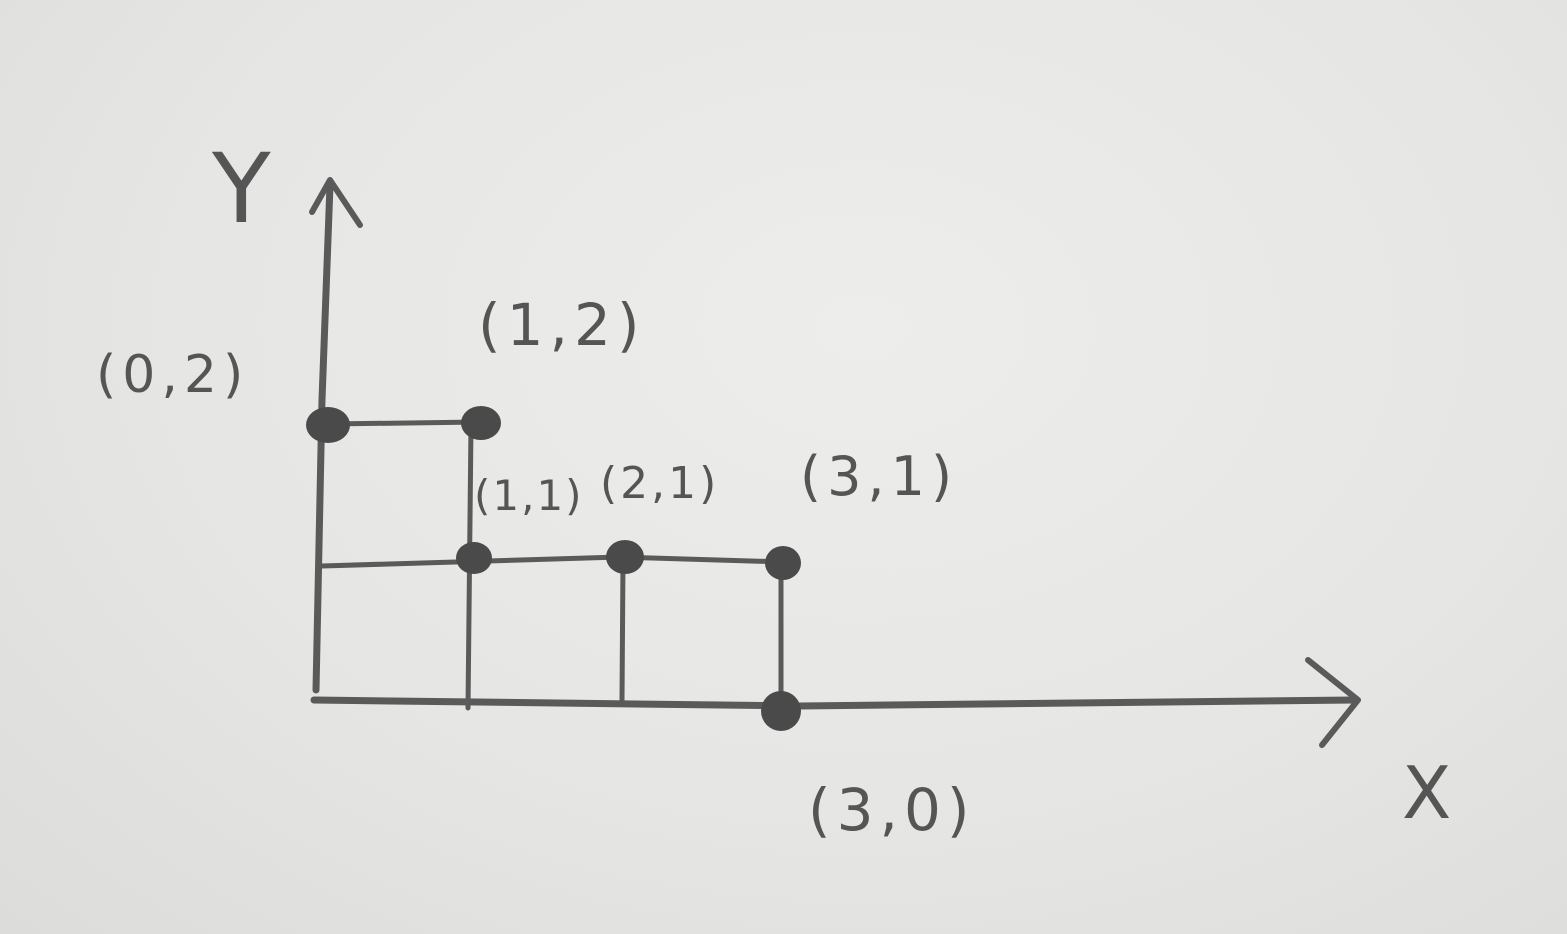 Image resolution: width=1567 pixels, height=934 pixels. What do you see at coordinates (868, 767) in the screenshot?
I see `point-3-0: (3,0)` at bounding box center [868, 767].